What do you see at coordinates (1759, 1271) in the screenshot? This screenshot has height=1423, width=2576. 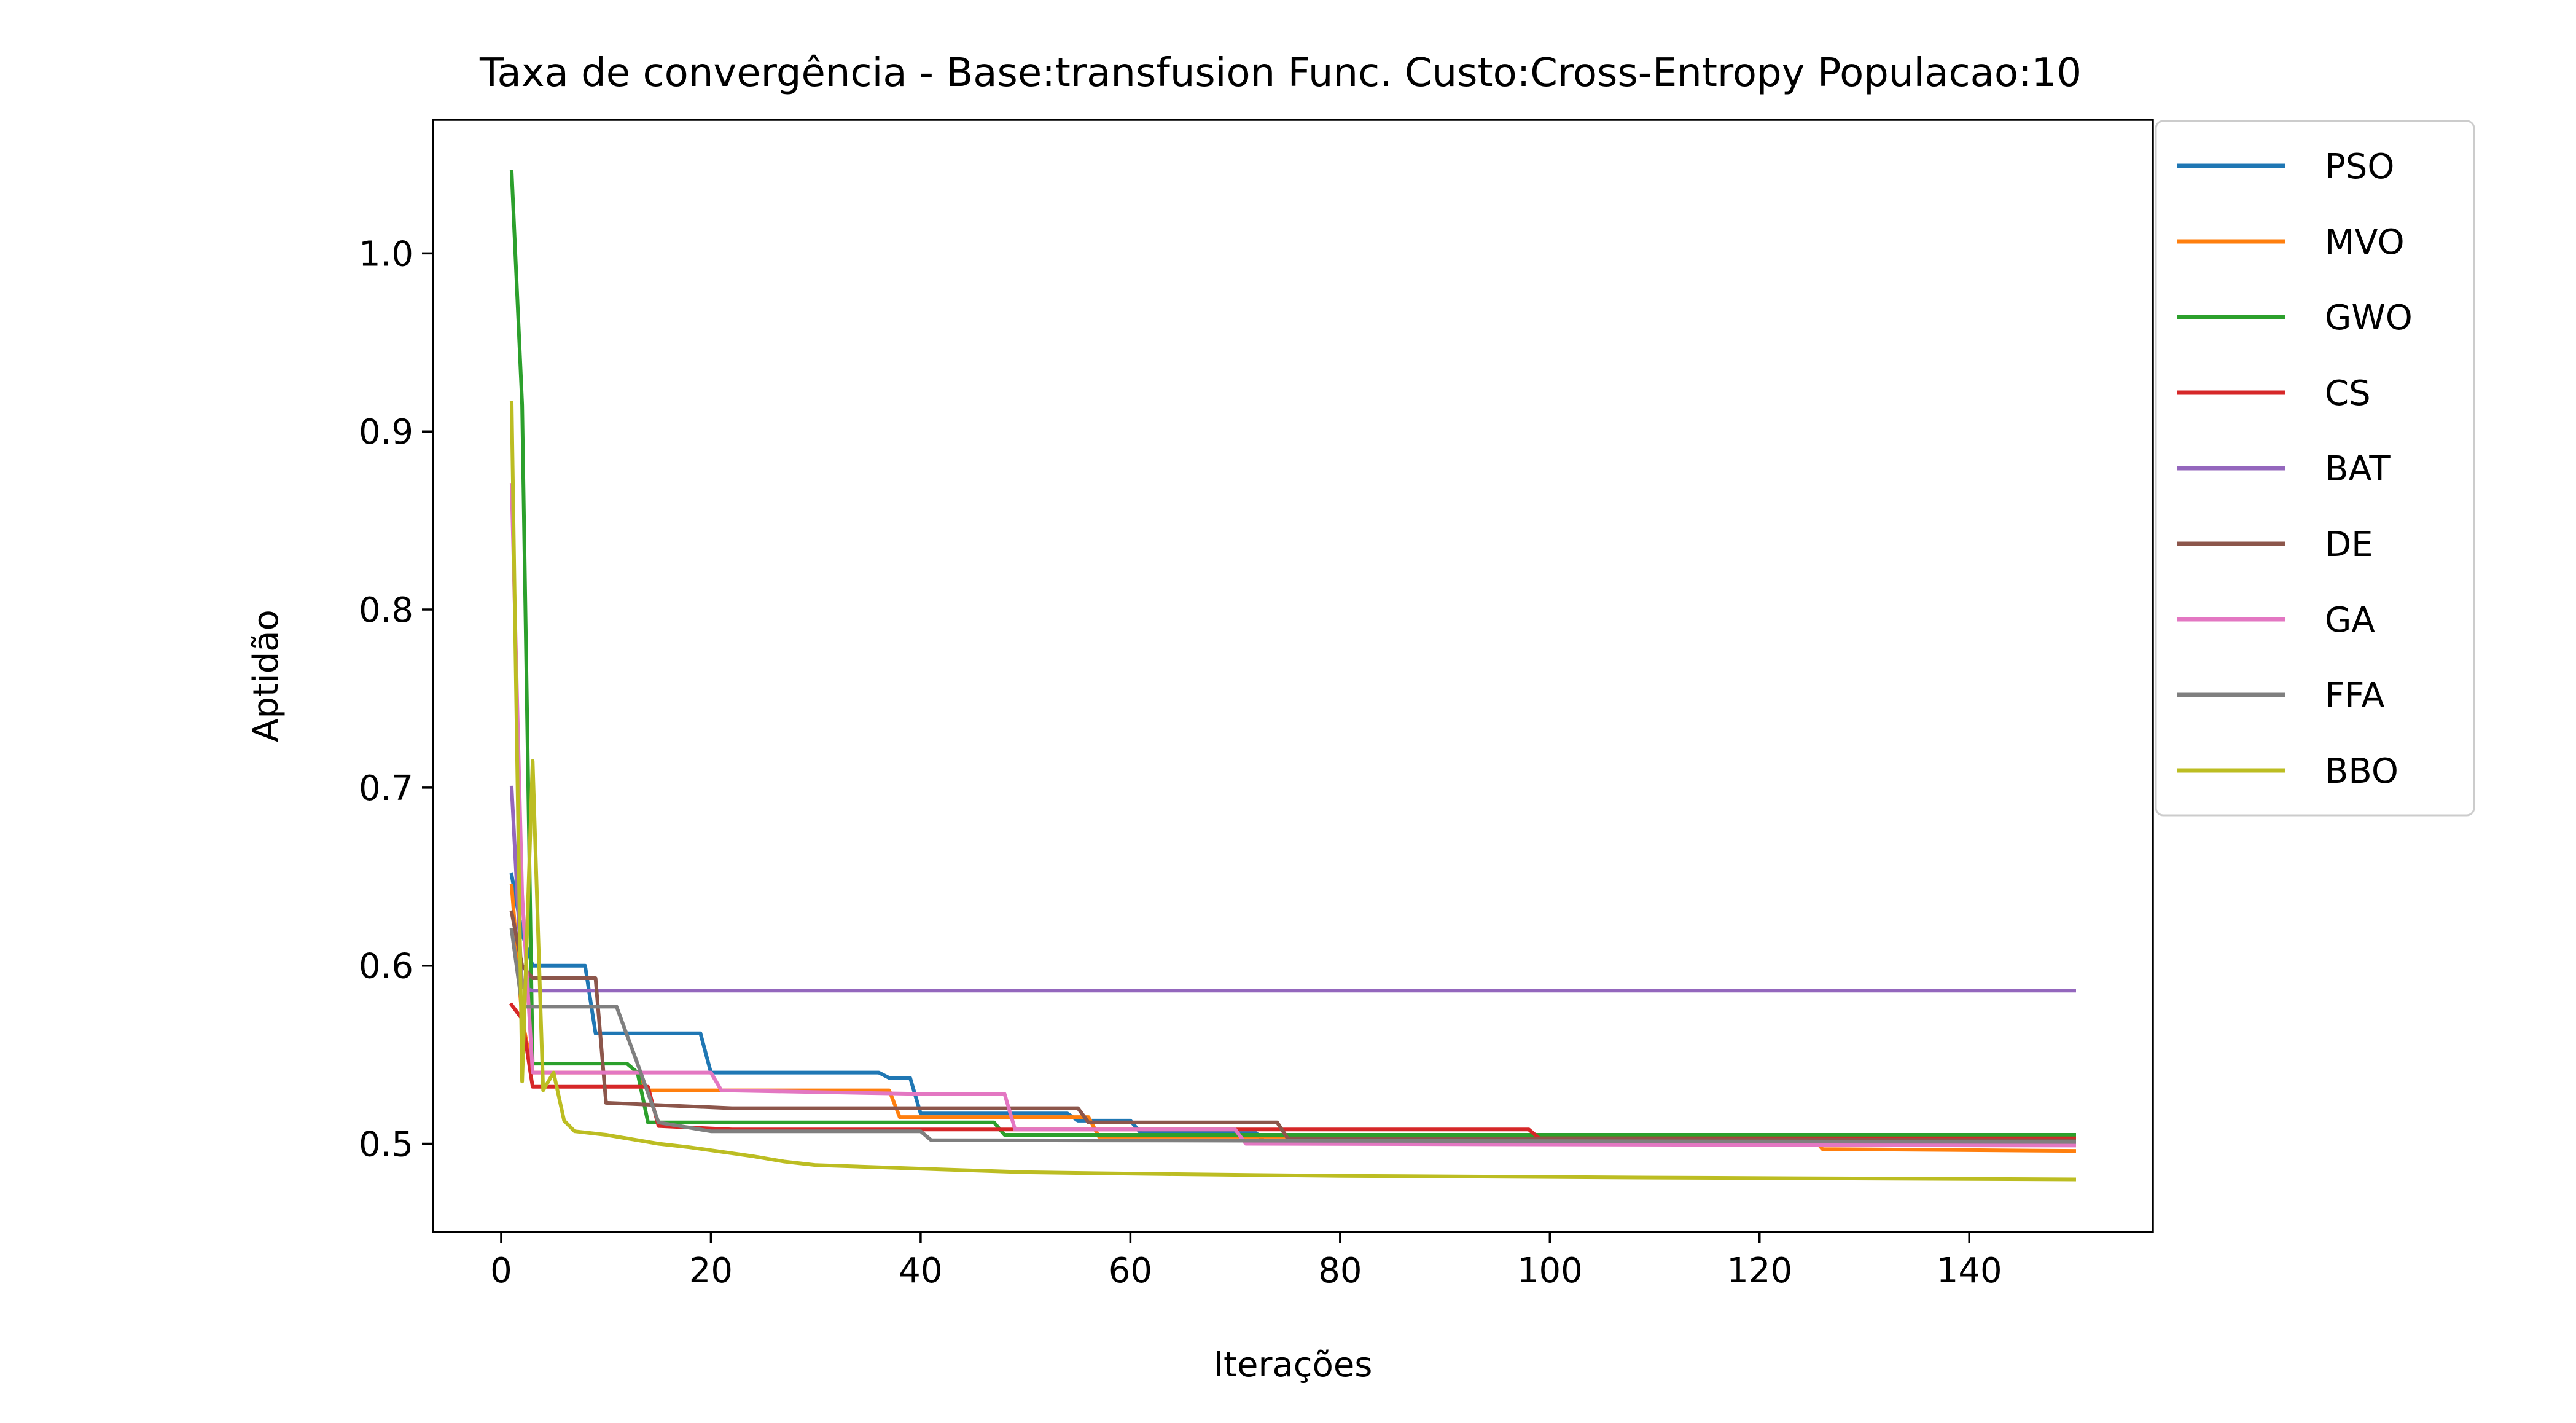 I see `x-tick-label: 120` at bounding box center [1759, 1271].